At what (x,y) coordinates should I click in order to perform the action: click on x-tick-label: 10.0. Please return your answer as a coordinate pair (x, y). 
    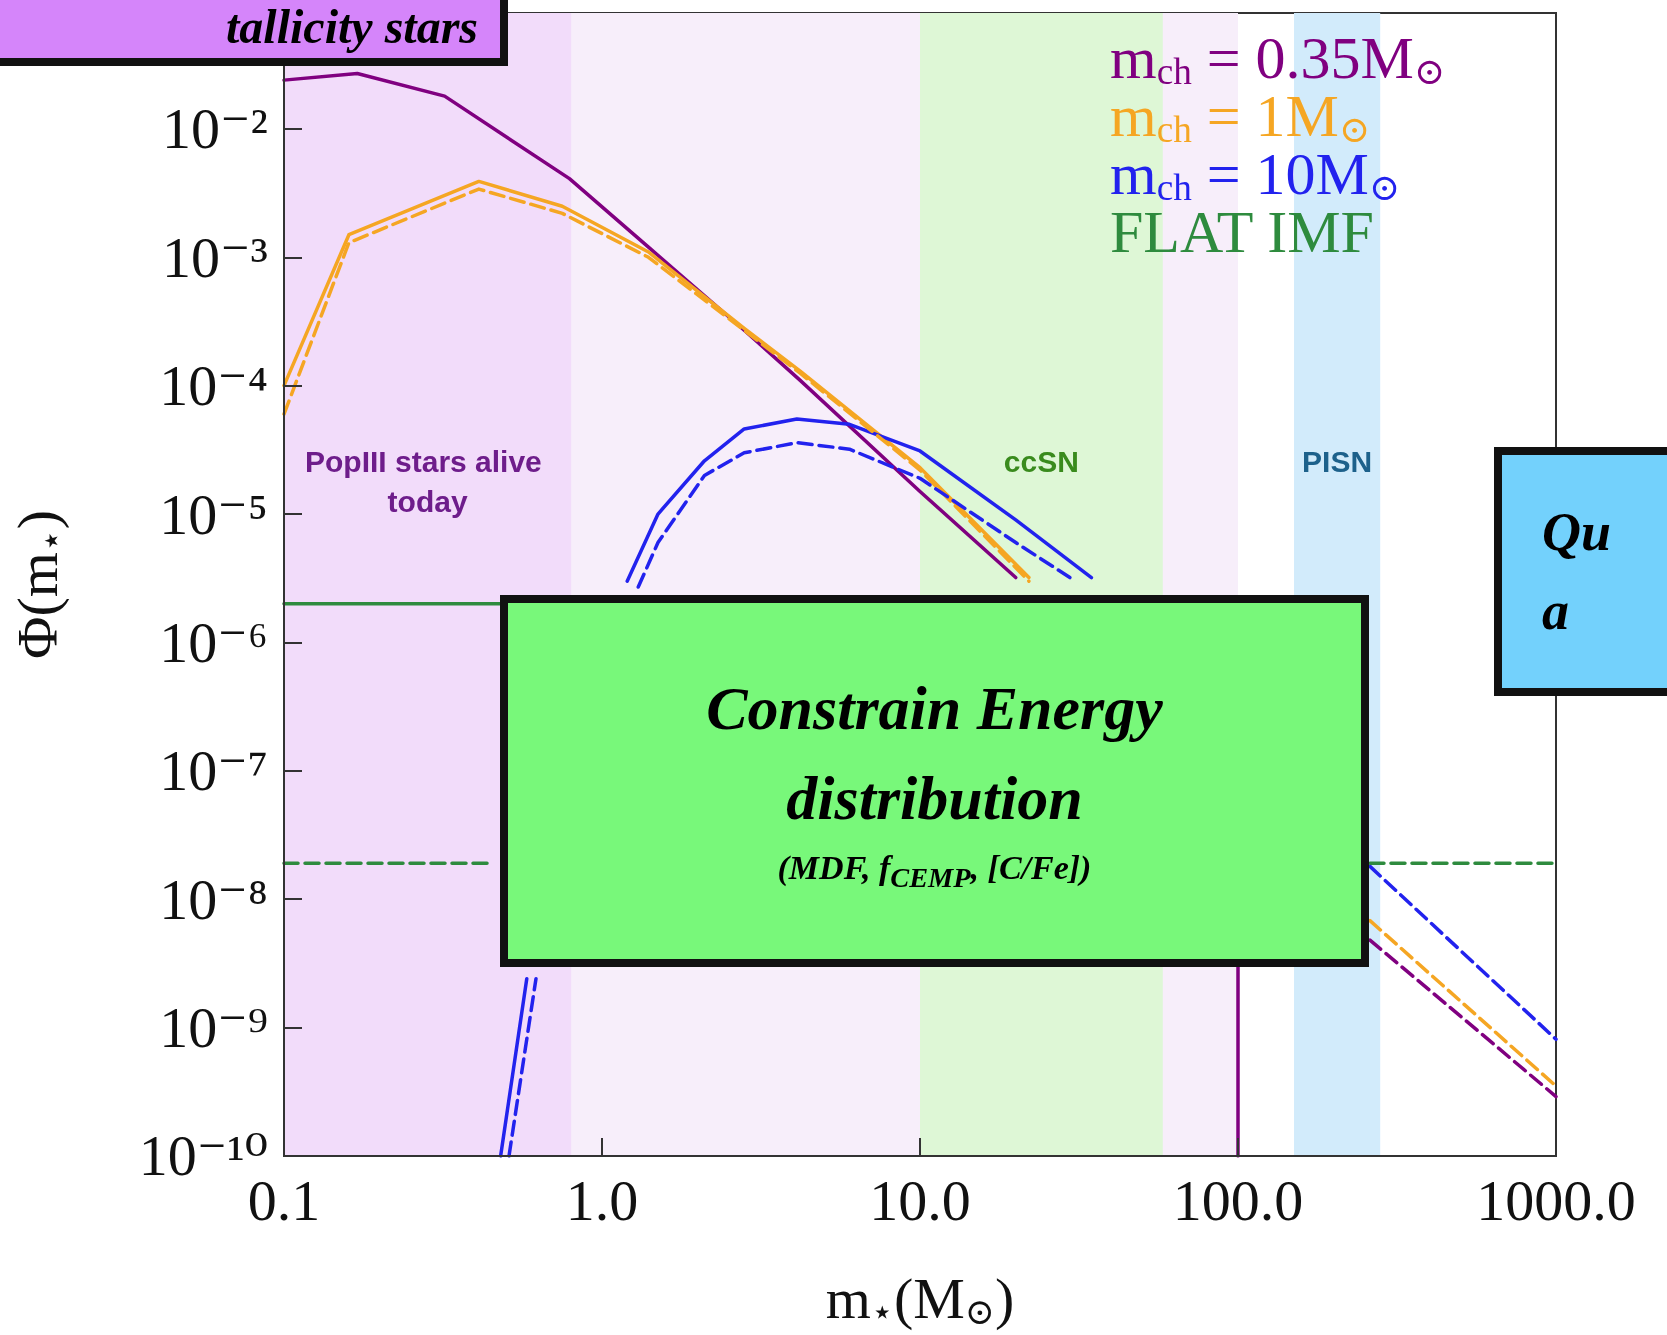
    Looking at the image, I should click on (920, 1201).